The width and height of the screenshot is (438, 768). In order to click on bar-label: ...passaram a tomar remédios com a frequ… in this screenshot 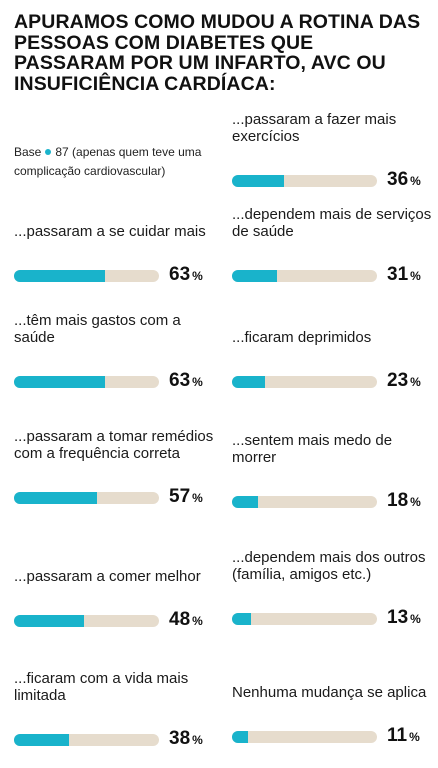, I will do `click(114, 445)`.